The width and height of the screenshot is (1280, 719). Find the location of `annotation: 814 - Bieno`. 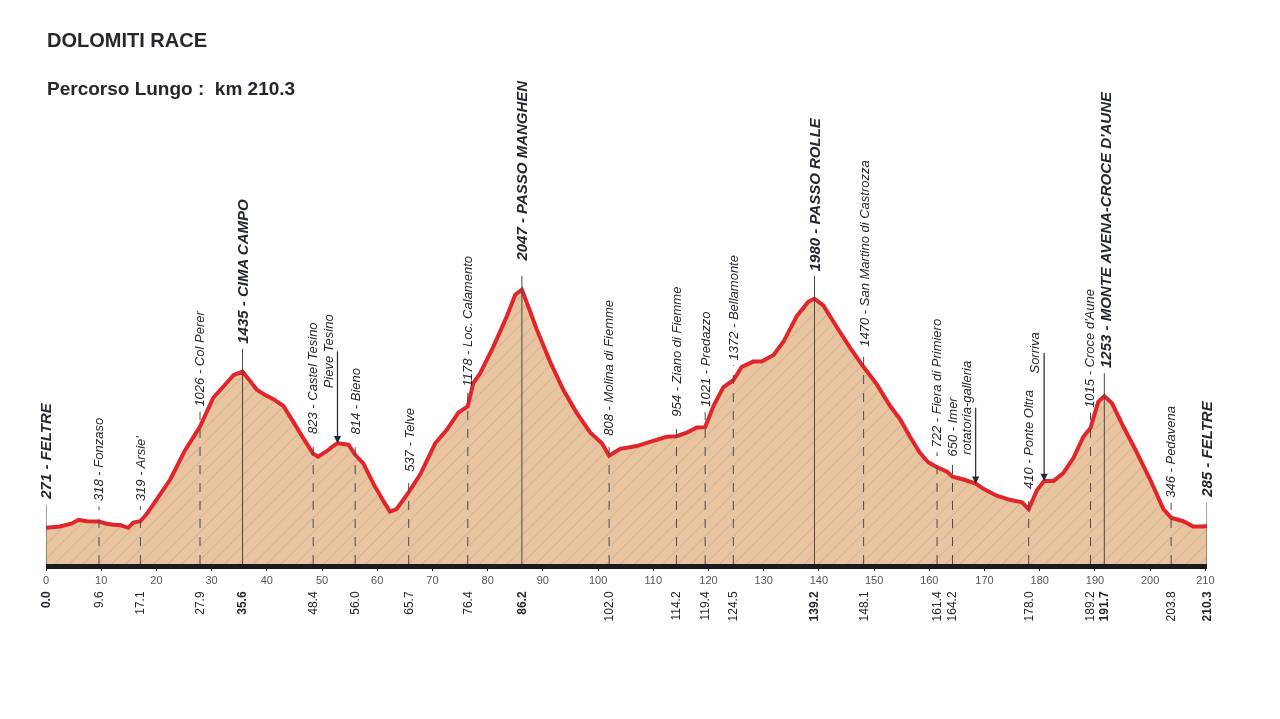

annotation: 814 - Bieno is located at coordinates (355, 401).